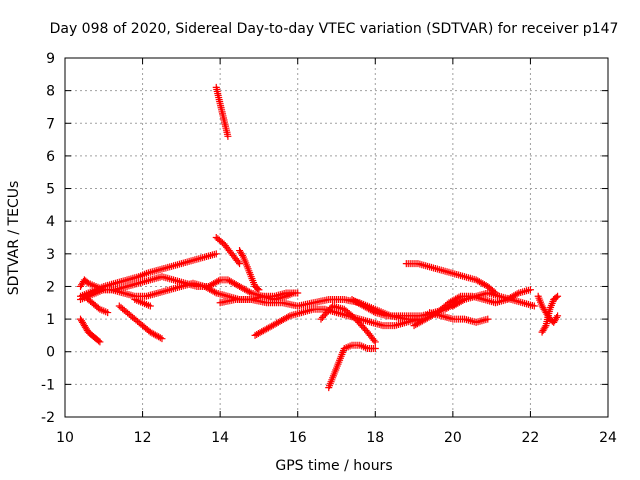 The height and width of the screenshot is (480, 640). I want to click on x-tick-label: 20, so click(453, 438).